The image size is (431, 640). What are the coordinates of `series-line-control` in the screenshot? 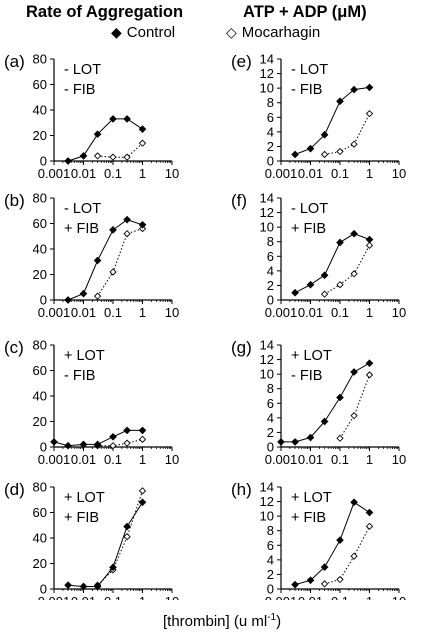 It's located at (332, 263).